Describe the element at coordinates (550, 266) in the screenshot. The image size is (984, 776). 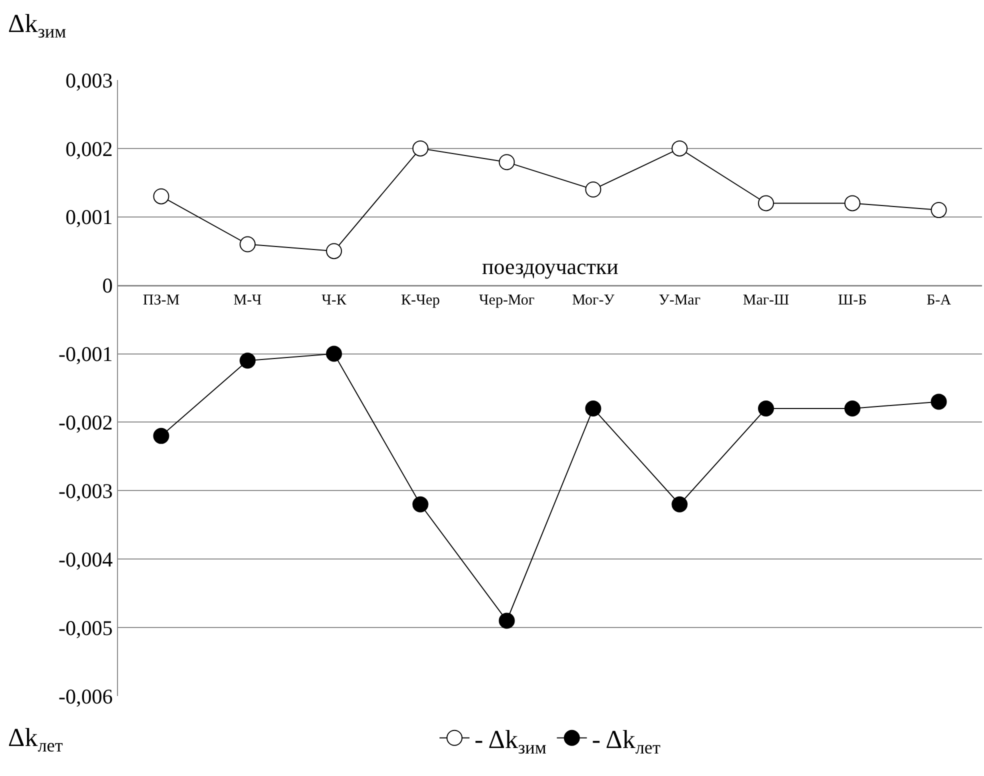
I see `x-axis-title: поездоучастки` at that location.